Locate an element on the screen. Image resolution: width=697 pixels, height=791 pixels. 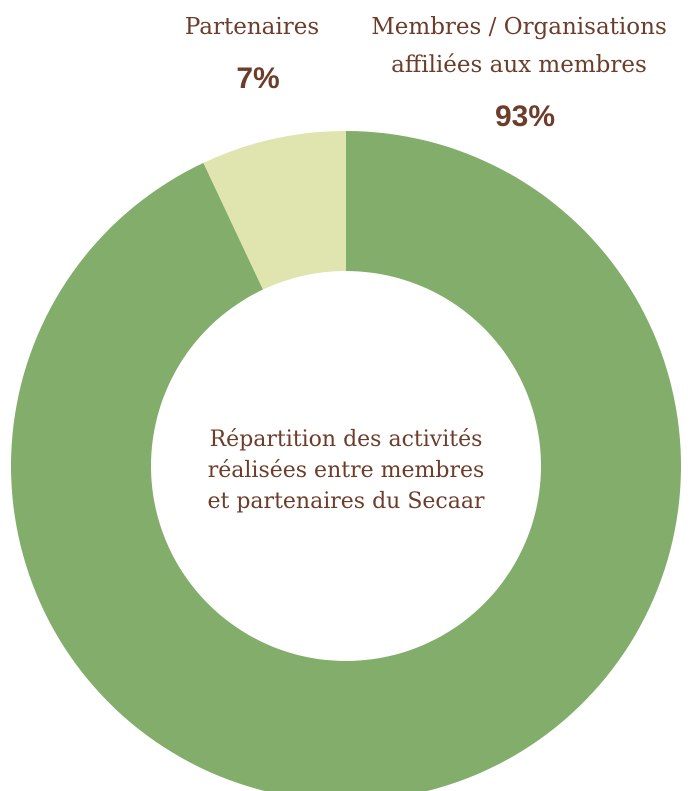
donut-segment is located at coordinates (274, 210).